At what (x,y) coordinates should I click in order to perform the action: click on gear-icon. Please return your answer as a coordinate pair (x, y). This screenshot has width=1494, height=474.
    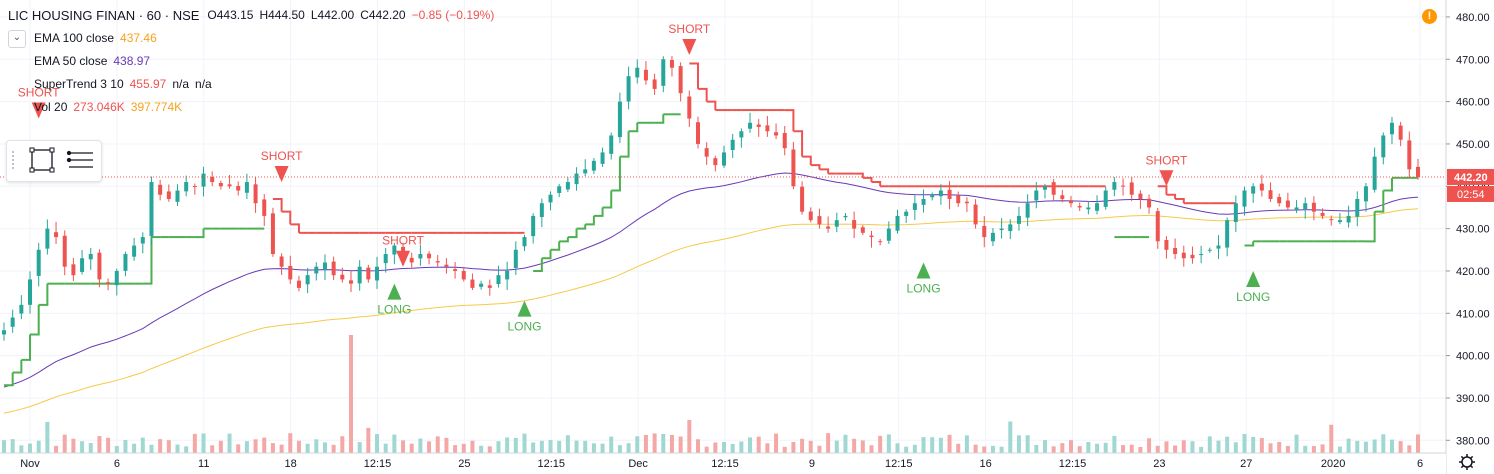
    Looking at the image, I should click on (1467, 462).